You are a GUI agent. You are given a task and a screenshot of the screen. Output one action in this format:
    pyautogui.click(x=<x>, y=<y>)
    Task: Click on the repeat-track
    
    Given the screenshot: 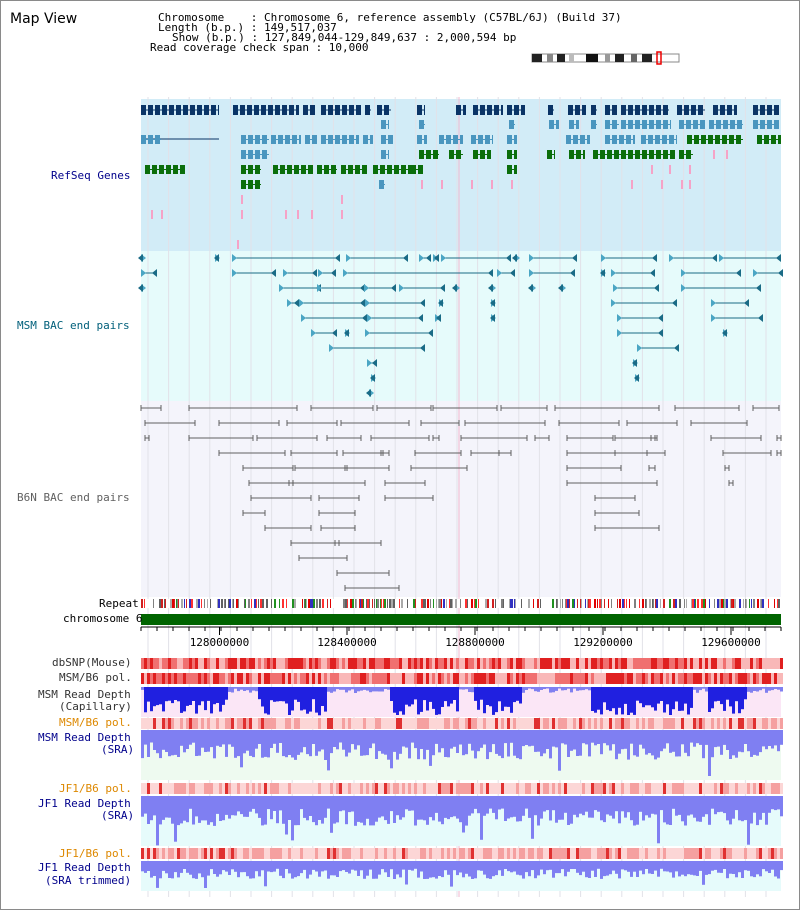 What is the action you would take?
    pyautogui.click(x=461, y=603)
    